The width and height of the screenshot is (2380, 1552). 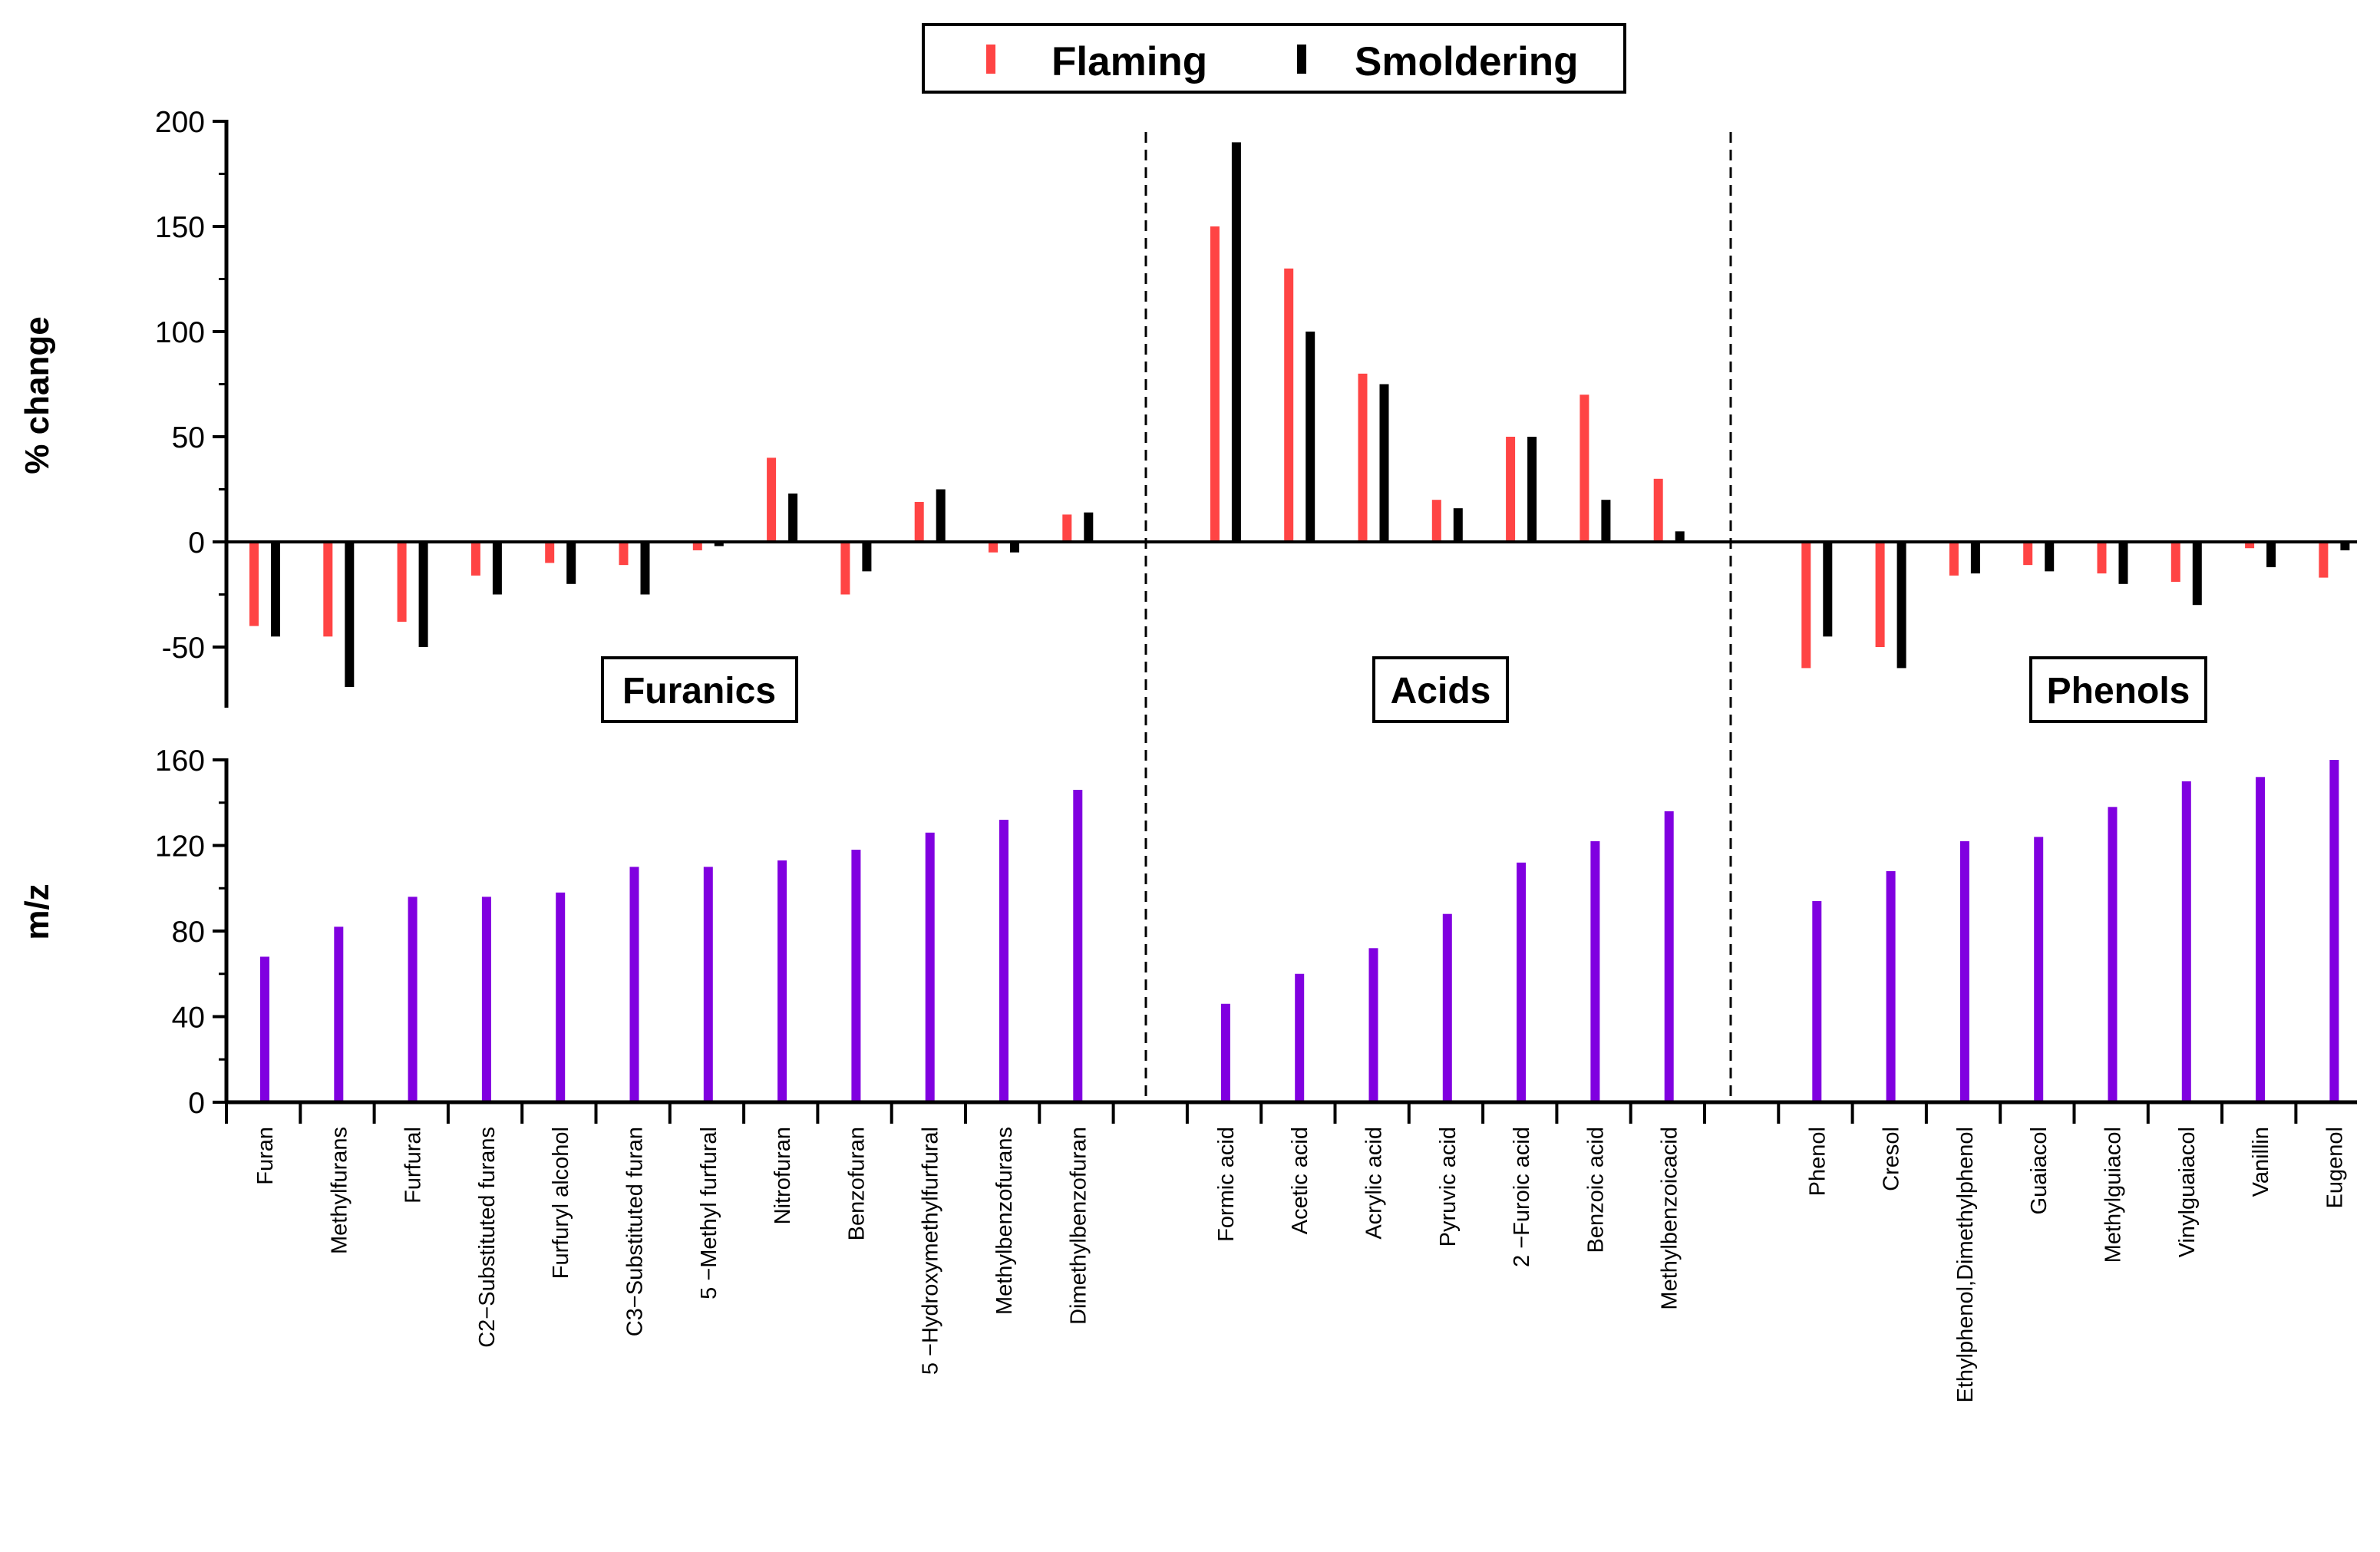 I want to click on legend-swatch-smoldering, so click(x=1301, y=59).